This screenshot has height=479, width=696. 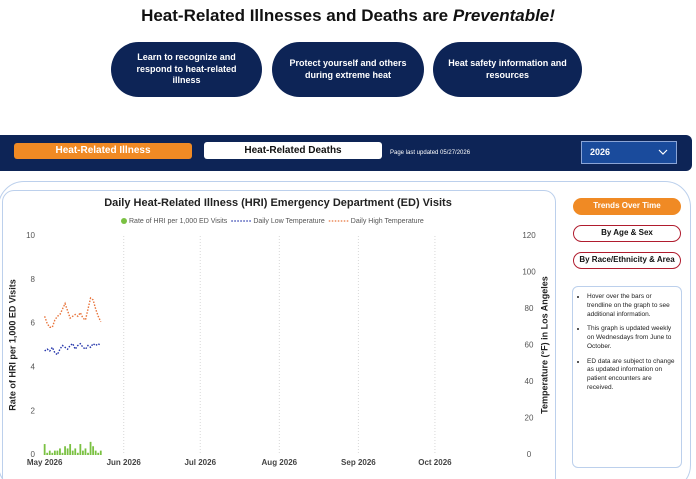 I want to click on legend-label: Daily Low Temperature, so click(x=289, y=221).